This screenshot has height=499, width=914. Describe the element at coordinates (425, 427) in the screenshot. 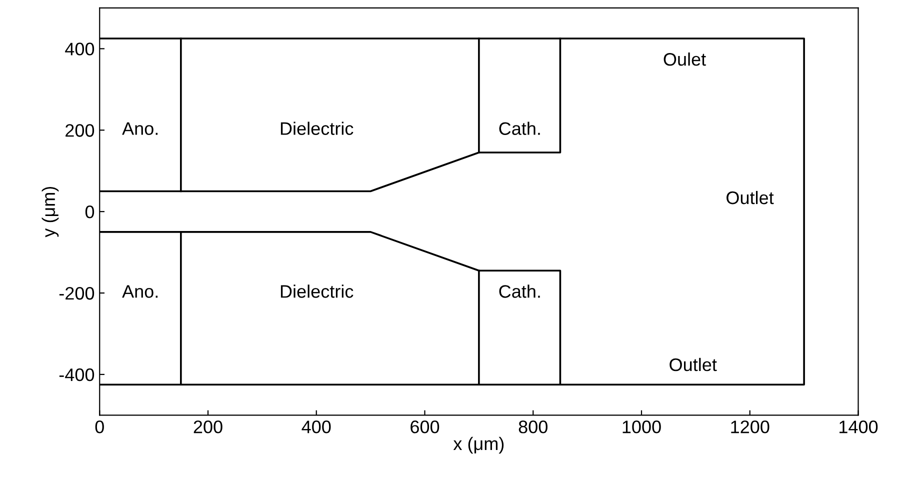

I see `x-tick-label: 600` at that location.